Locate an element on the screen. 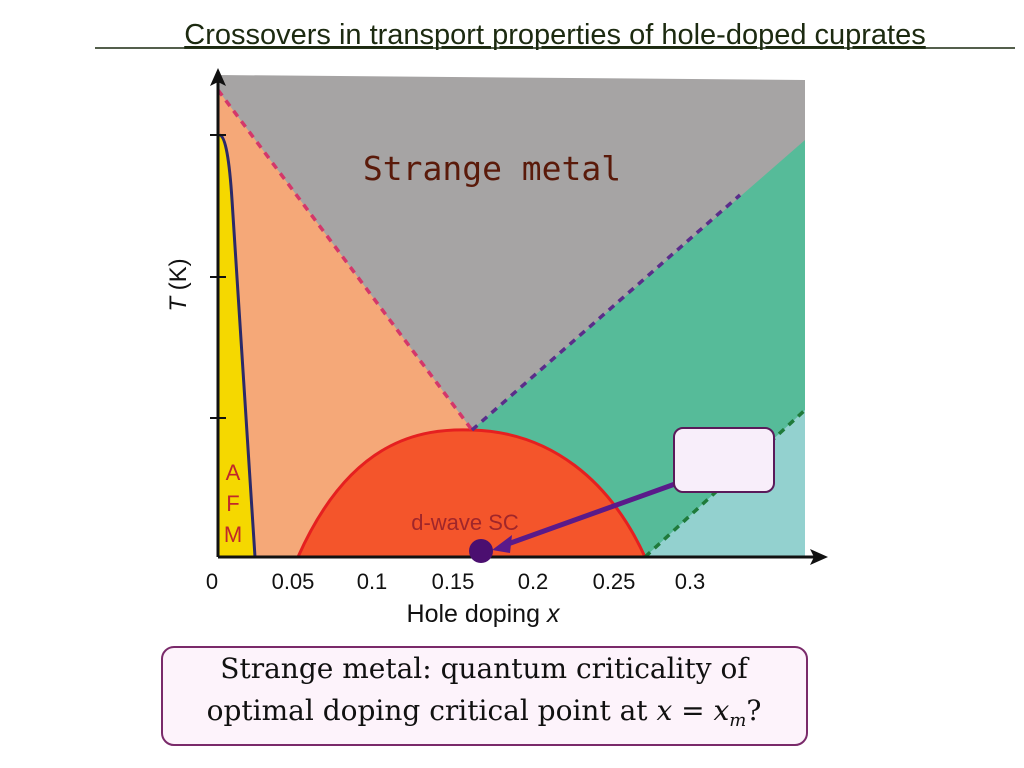 This screenshot has height=768, width=1024. x-axis-text: Hole doping is located at coordinates (473, 614).